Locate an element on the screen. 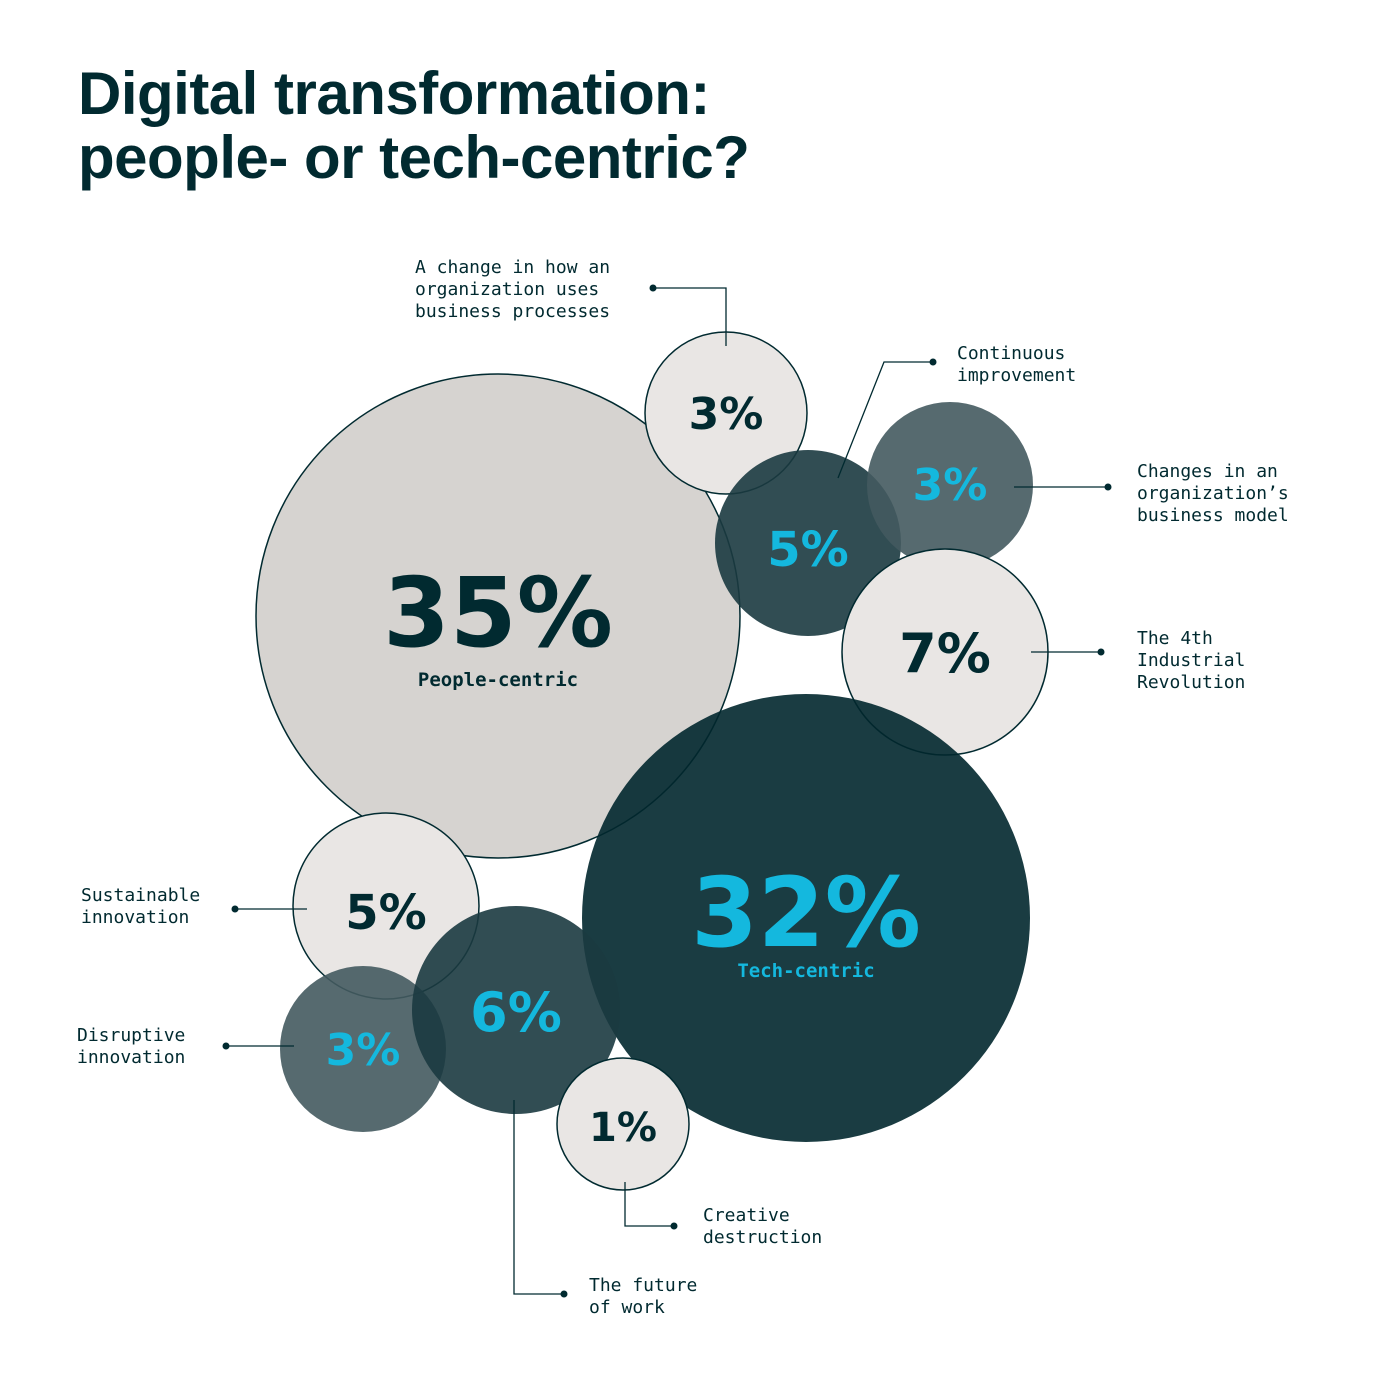 Image resolution: width=1400 pixels, height=1398 pixels. bubble-people-centric is located at coordinates (498, 616).